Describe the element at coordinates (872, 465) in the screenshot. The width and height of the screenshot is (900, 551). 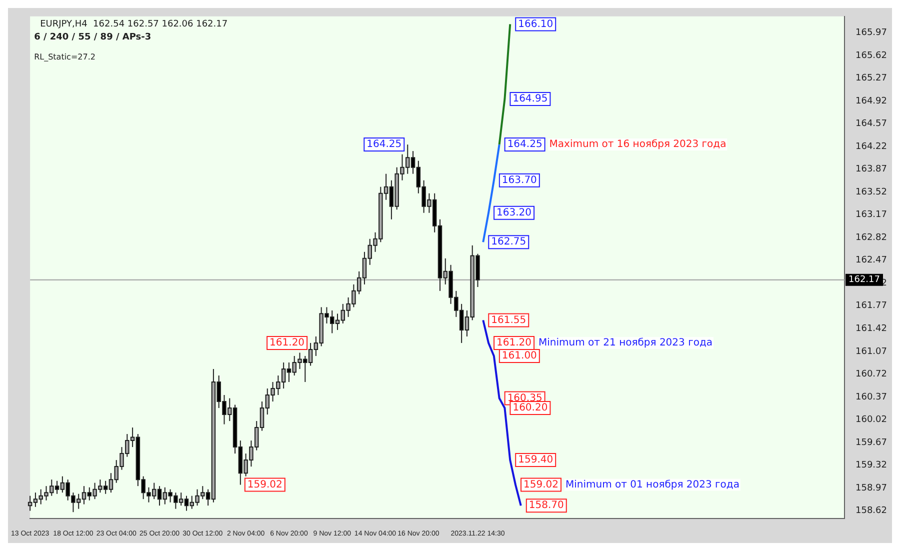
I see `y-tick-label: 159.32` at that location.